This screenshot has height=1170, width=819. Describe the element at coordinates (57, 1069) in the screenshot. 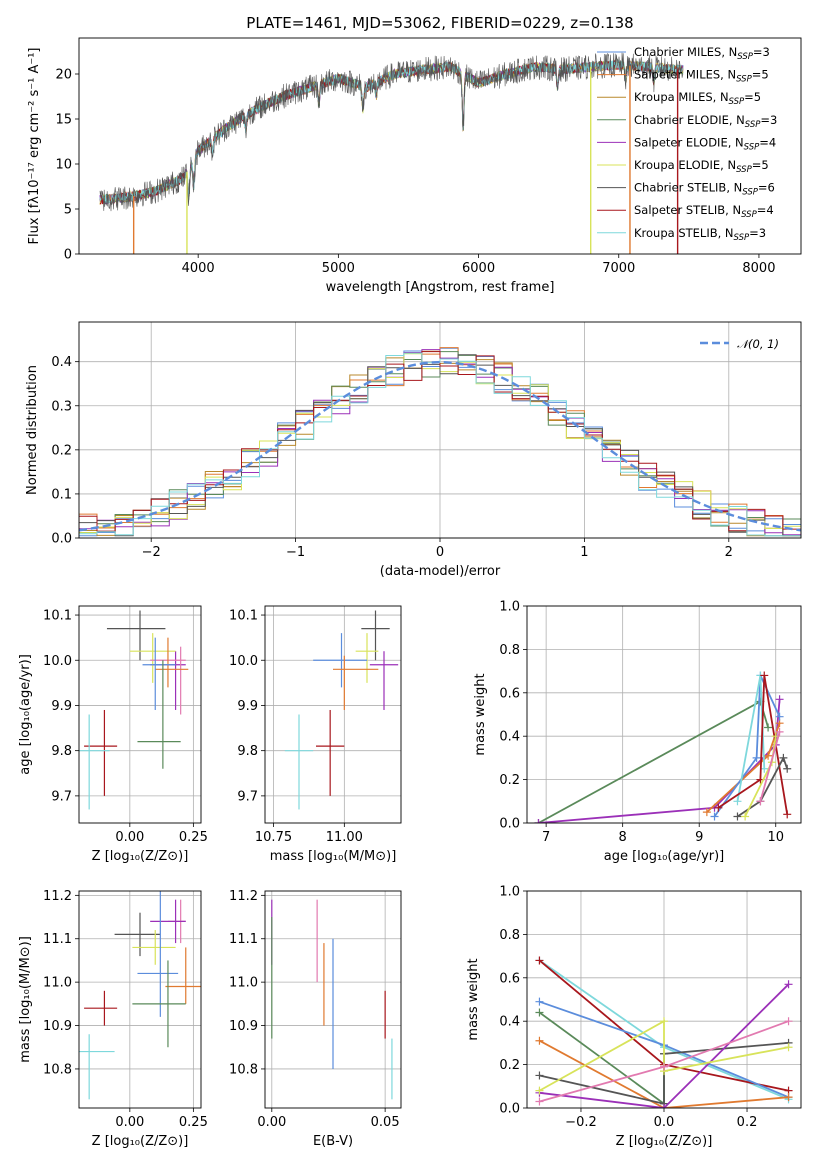

I see `y-tick-label: 10.8` at that location.